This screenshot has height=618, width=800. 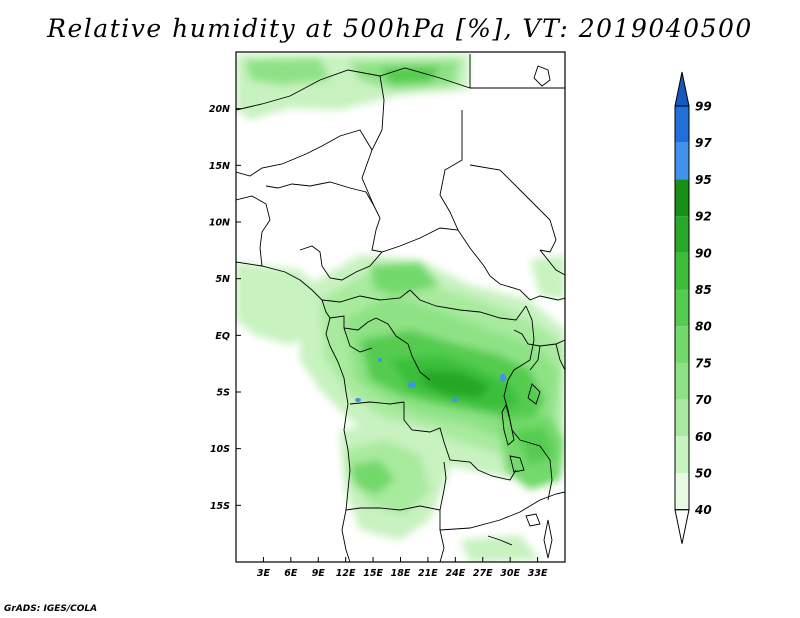 What do you see at coordinates (703, 107) in the screenshot?
I see `colorbar-label: 99` at bounding box center [703, 107].